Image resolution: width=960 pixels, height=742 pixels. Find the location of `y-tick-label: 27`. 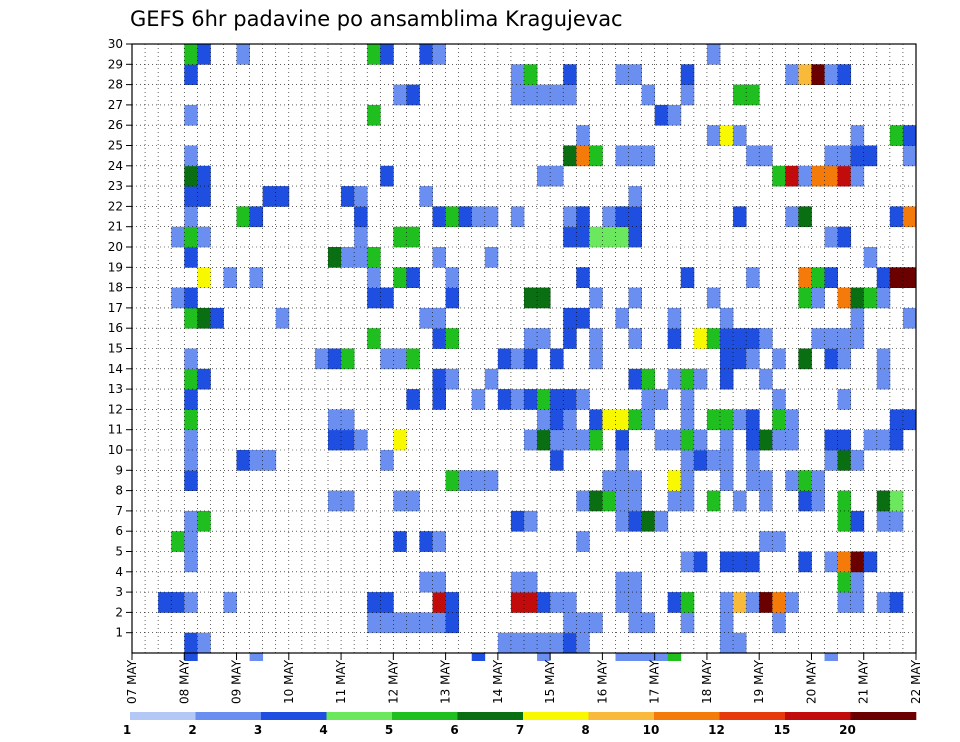

y-tick-label: 27 is located at coordinates (115, 105).